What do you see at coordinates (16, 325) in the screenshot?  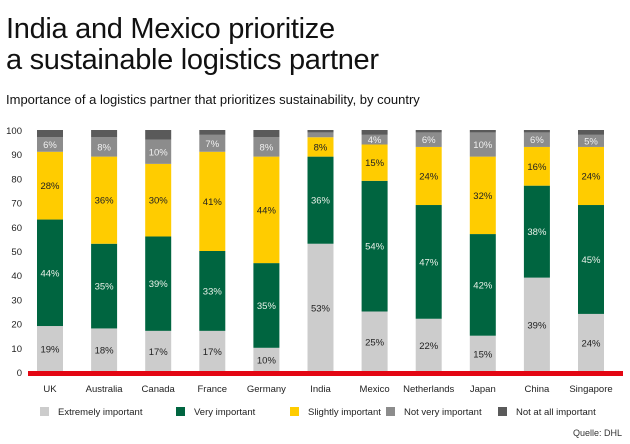 I see `y-tick-label: 20` at bounding box center [16, 325].